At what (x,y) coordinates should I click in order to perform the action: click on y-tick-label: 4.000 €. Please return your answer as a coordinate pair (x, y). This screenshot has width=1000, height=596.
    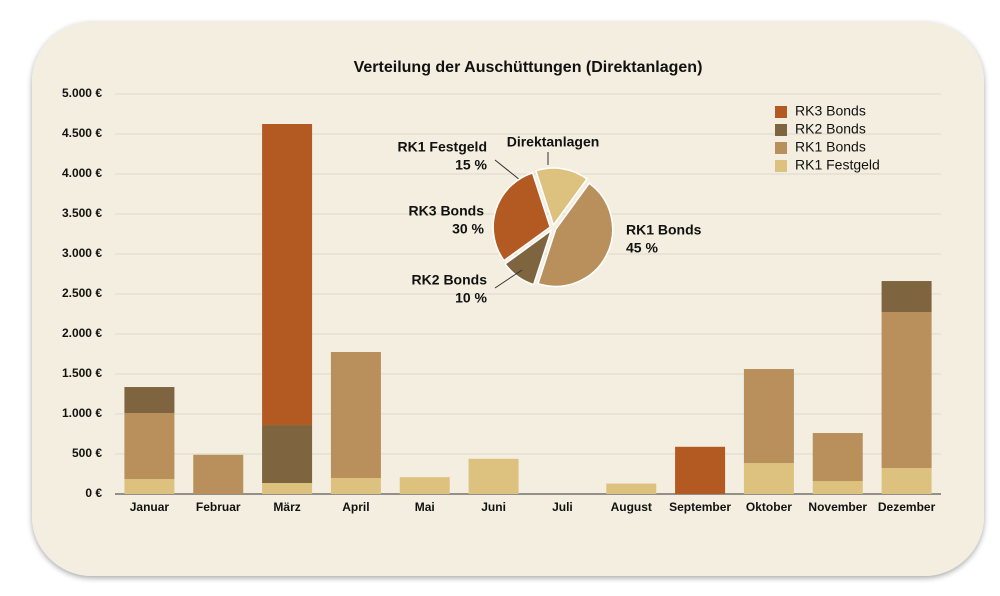
    Looking at the image, I should click on (82, 173).